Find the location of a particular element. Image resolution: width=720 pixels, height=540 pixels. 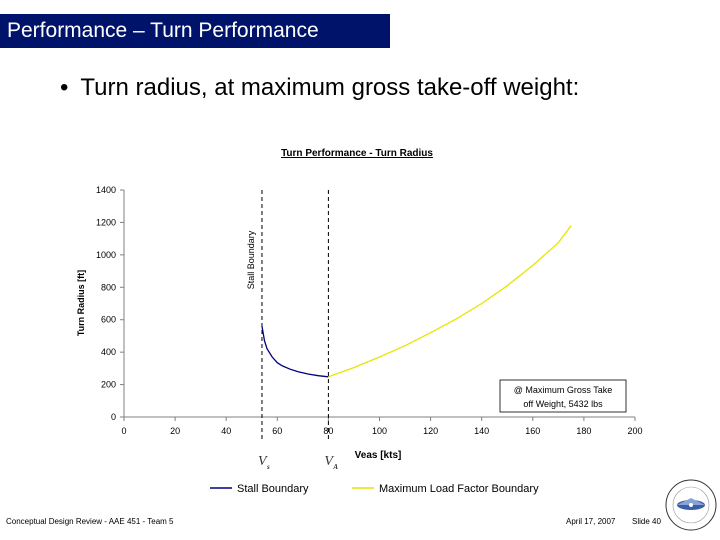

legend-label-1: Maximum Load Factor Boundary is located at coordinates (459, 489).